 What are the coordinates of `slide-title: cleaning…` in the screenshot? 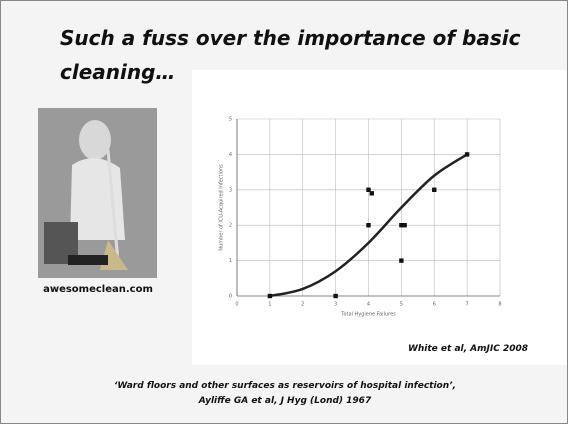 It's located at (117, 72).